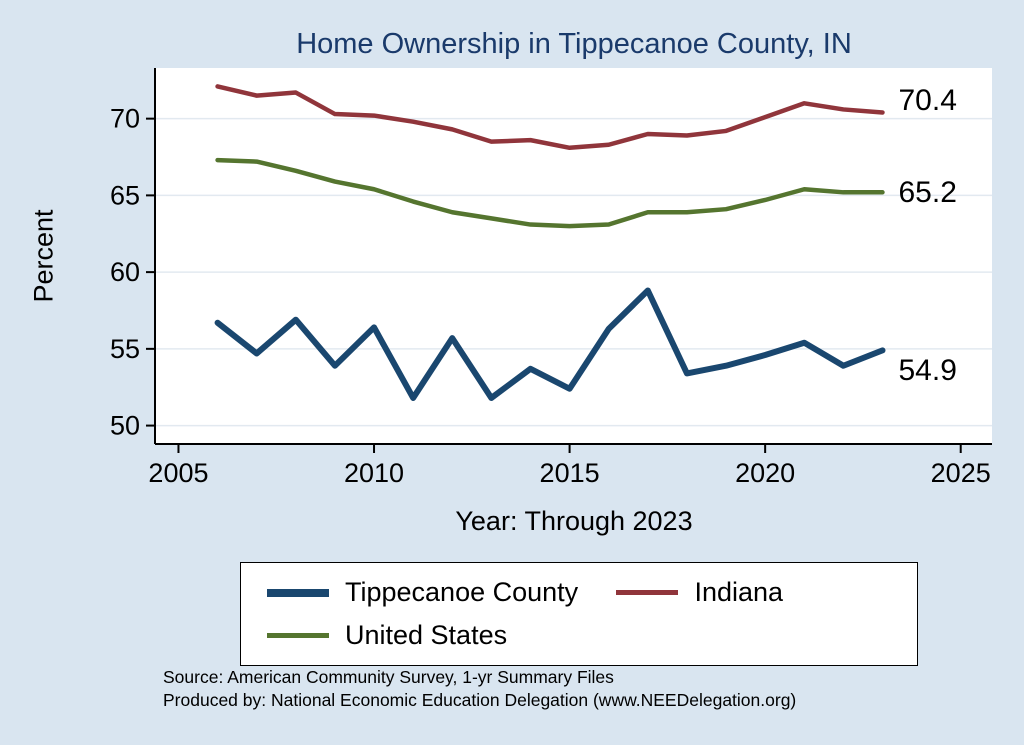 Image resolution: width=1024 pixels, height=745 pixels. I want to click on chart-title: Home Ownership in Tippecanoe County, IN, so click(574, 44).